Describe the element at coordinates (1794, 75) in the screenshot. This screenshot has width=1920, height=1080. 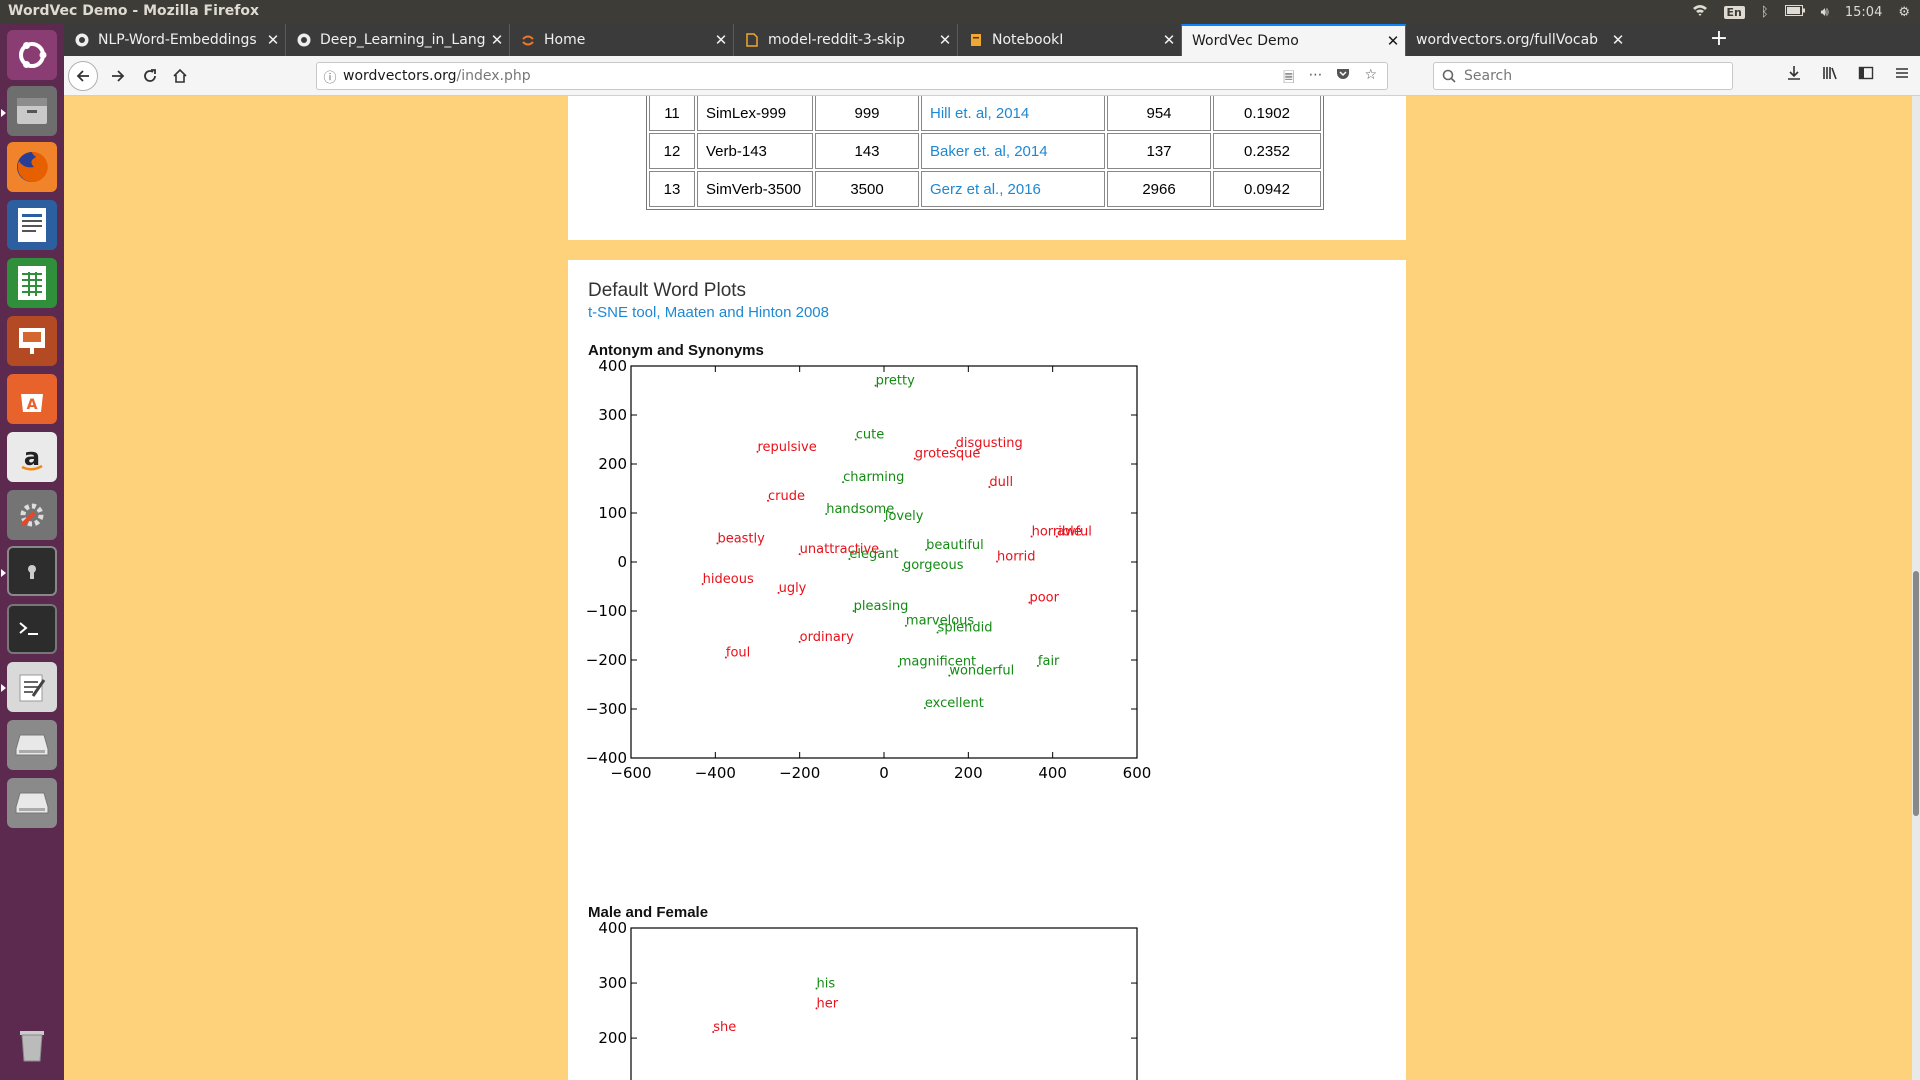
I see `downloads-icon` at that location.